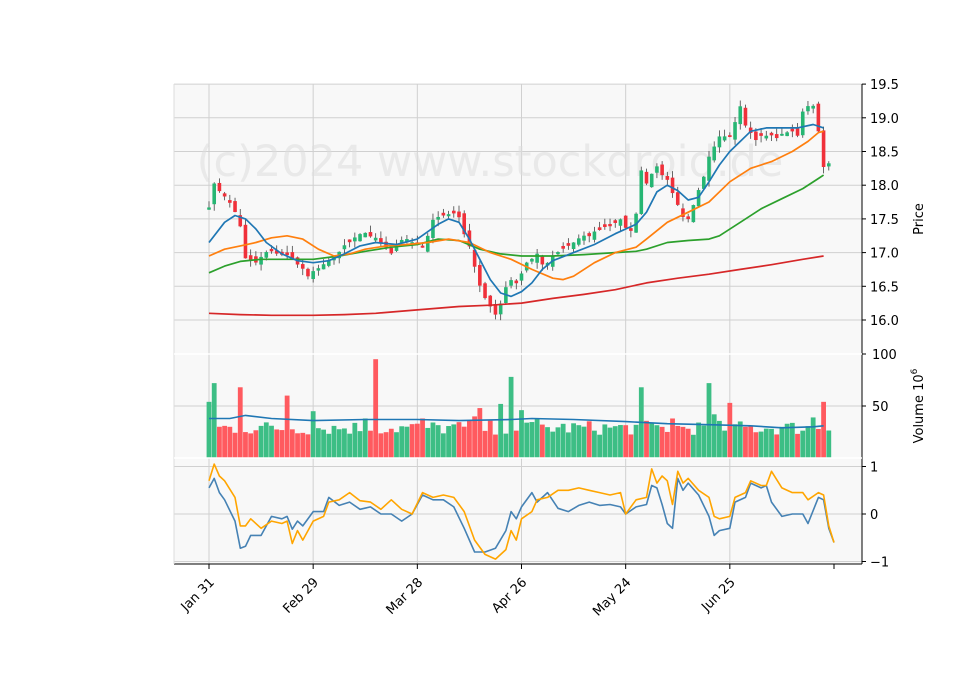 Image resolution: width=960 pixels, height=690 pixels. What do you see at coordinates (550, 403) in the screenshot?
I see `volume-panel: 50 100 Volume 106` at bounding box center [550, 403].